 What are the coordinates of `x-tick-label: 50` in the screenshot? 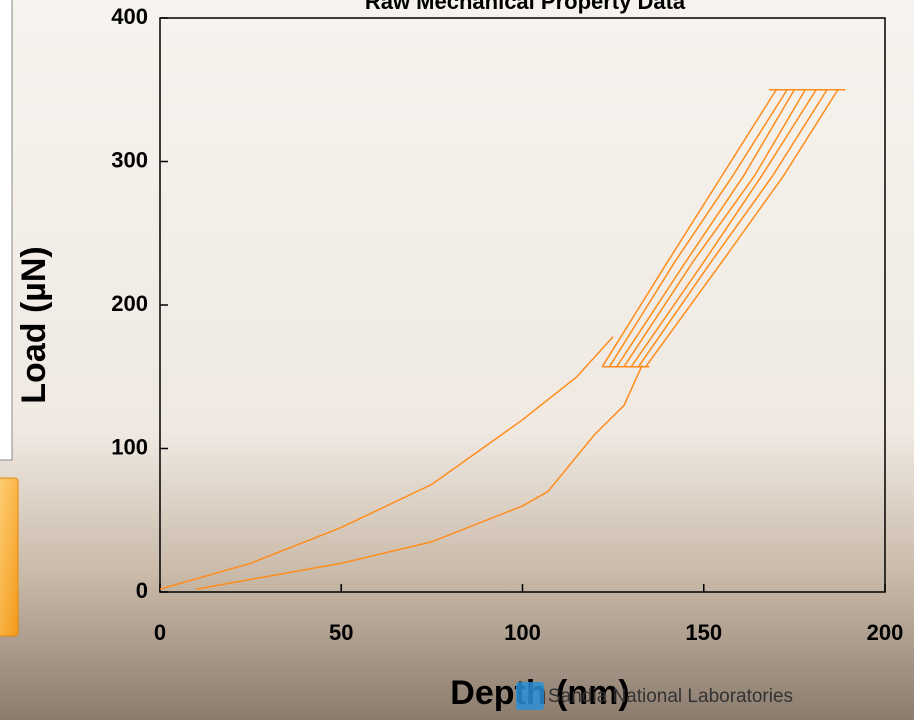 It's located at (341, 632).